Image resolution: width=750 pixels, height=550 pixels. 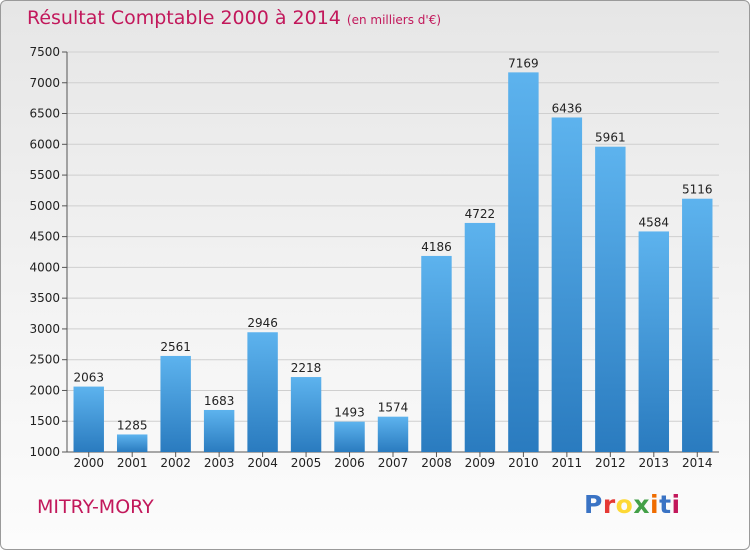 I want to click on x-tick-label: 2009, so click(x=480, y=463).